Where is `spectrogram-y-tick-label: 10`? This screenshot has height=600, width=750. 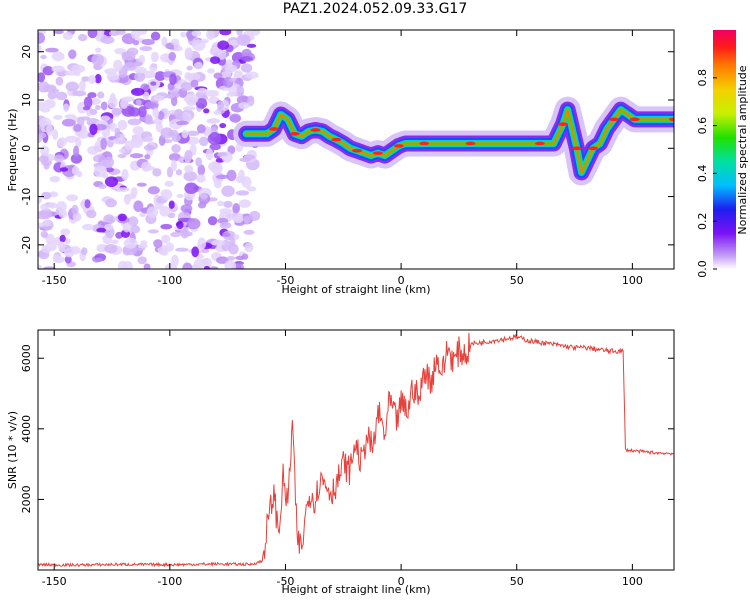
spectrogram-y-tick-label: 10 is located at coordinates (26, 100).